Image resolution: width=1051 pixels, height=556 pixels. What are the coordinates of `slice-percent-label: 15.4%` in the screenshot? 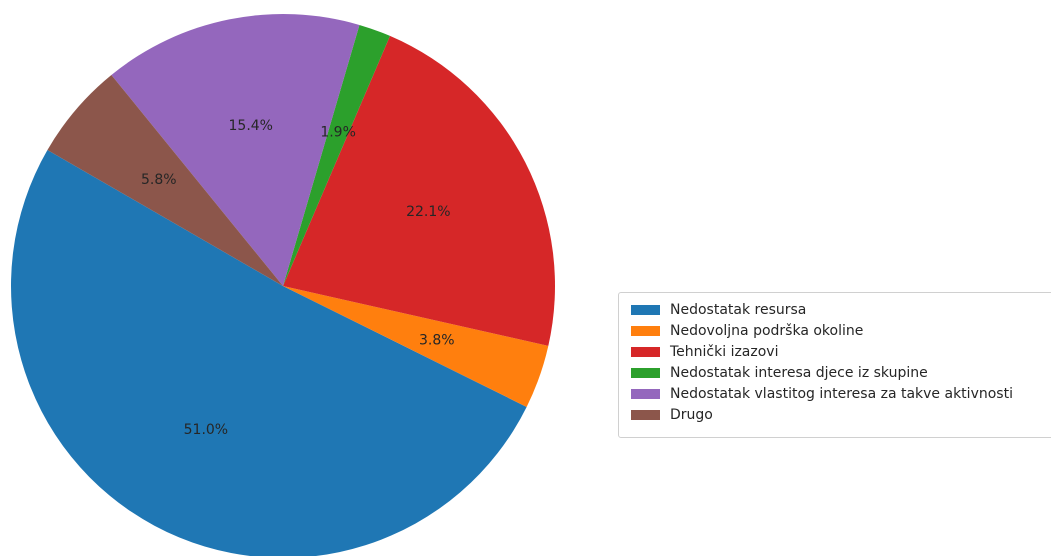 It's located at (251, 126).